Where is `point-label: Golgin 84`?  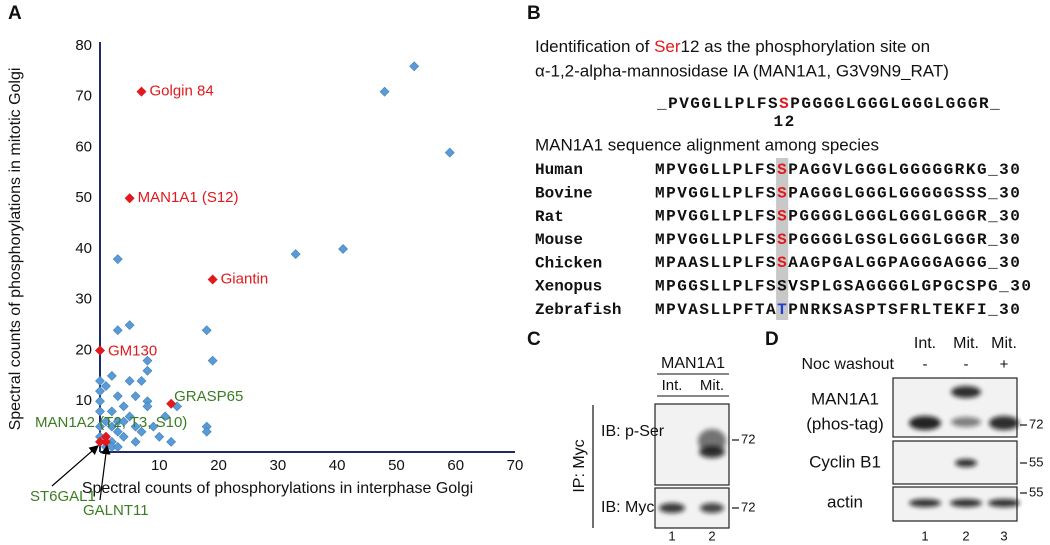 point-label: Golgin 84 is located at coordinates (182, 91).